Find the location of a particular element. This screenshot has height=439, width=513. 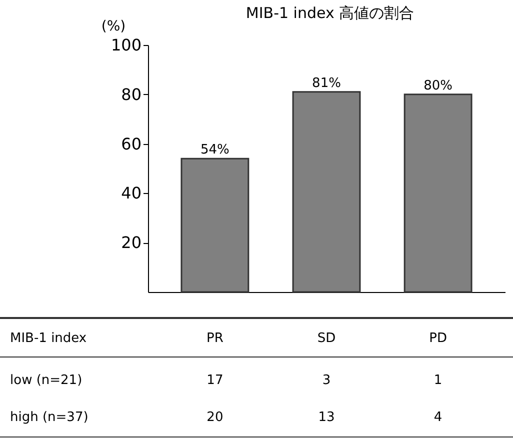

text: high (n=37) is located at coordinates (49, 417).